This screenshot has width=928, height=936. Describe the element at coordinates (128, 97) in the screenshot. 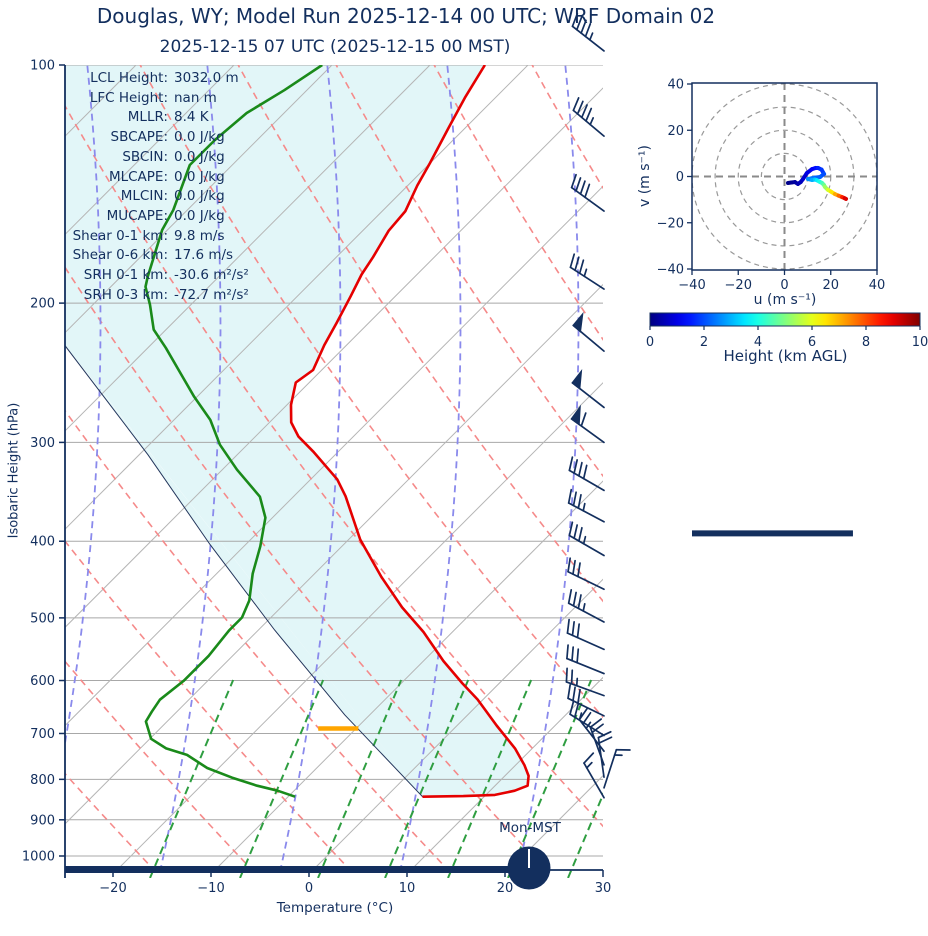

I see `stat-label: LFC Height:` at that location.